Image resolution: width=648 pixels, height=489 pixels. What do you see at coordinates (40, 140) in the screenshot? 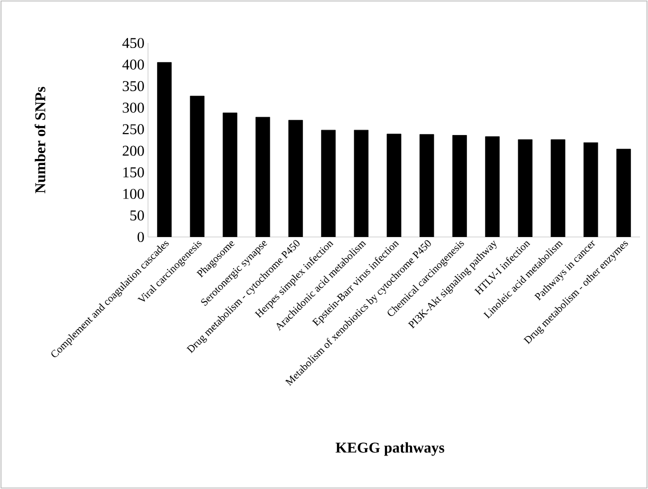
I see `y-axis-title: Number of SNPs` at bounding box center [40, 140].